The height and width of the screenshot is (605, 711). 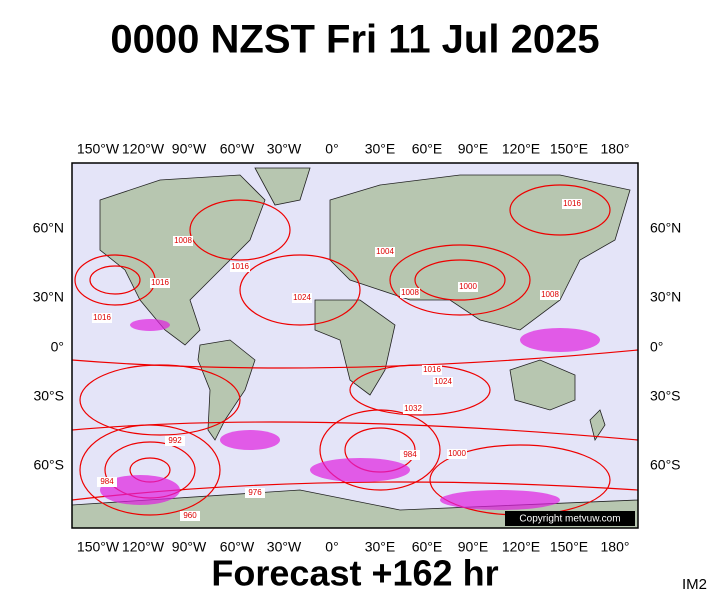 I want to click on isobar-label: 992, so click(x=175, y=440).